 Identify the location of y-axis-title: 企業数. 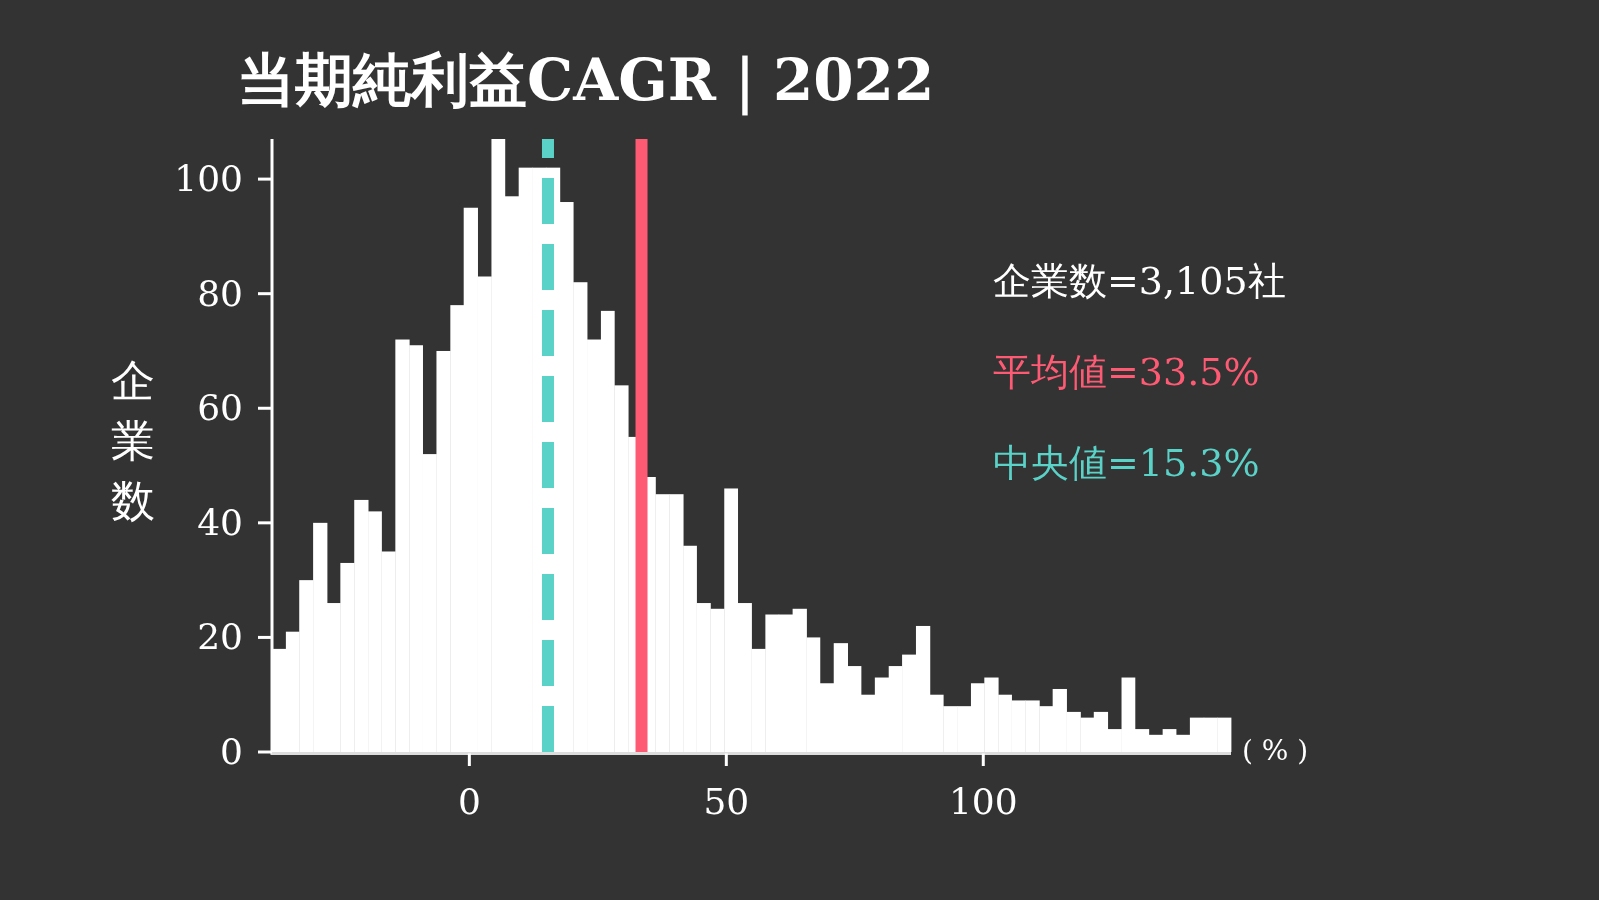
(133, 440).